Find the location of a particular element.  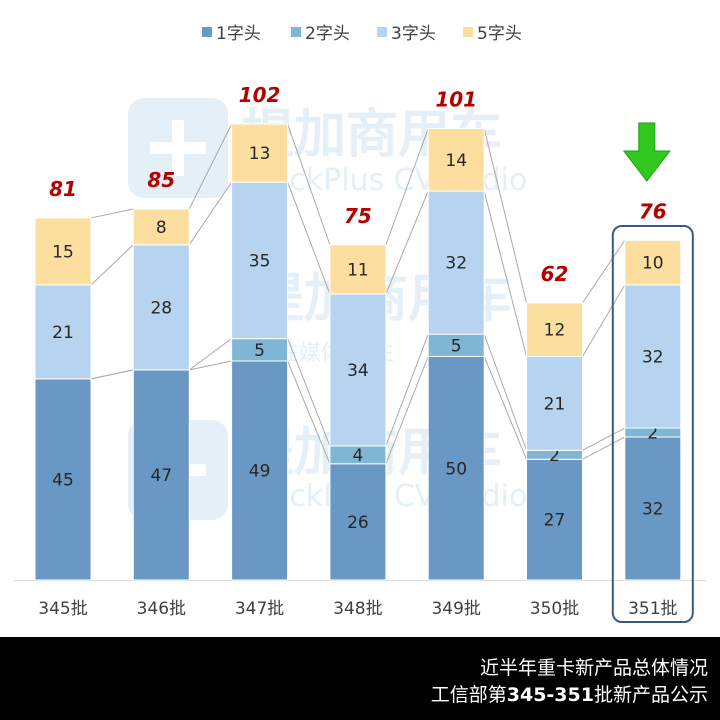

total-label: 85 is located at coordinates (161, 180).